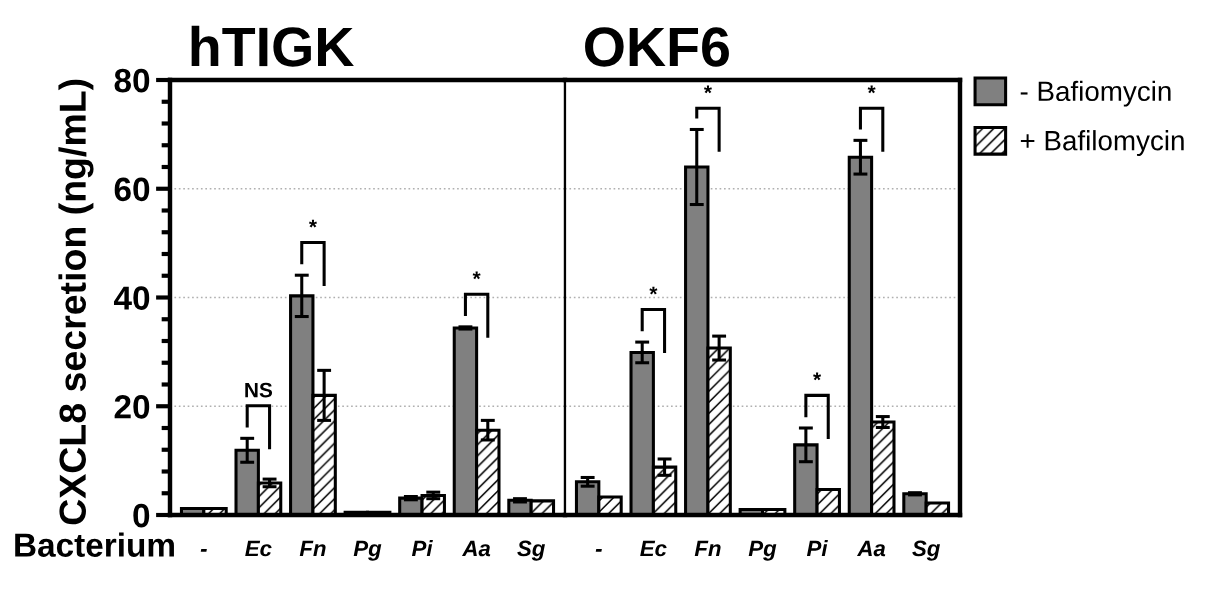  Describe the element at coordinates (94, 544) in the screenshot. I see `x-axis-title: Bacterium` at that location.